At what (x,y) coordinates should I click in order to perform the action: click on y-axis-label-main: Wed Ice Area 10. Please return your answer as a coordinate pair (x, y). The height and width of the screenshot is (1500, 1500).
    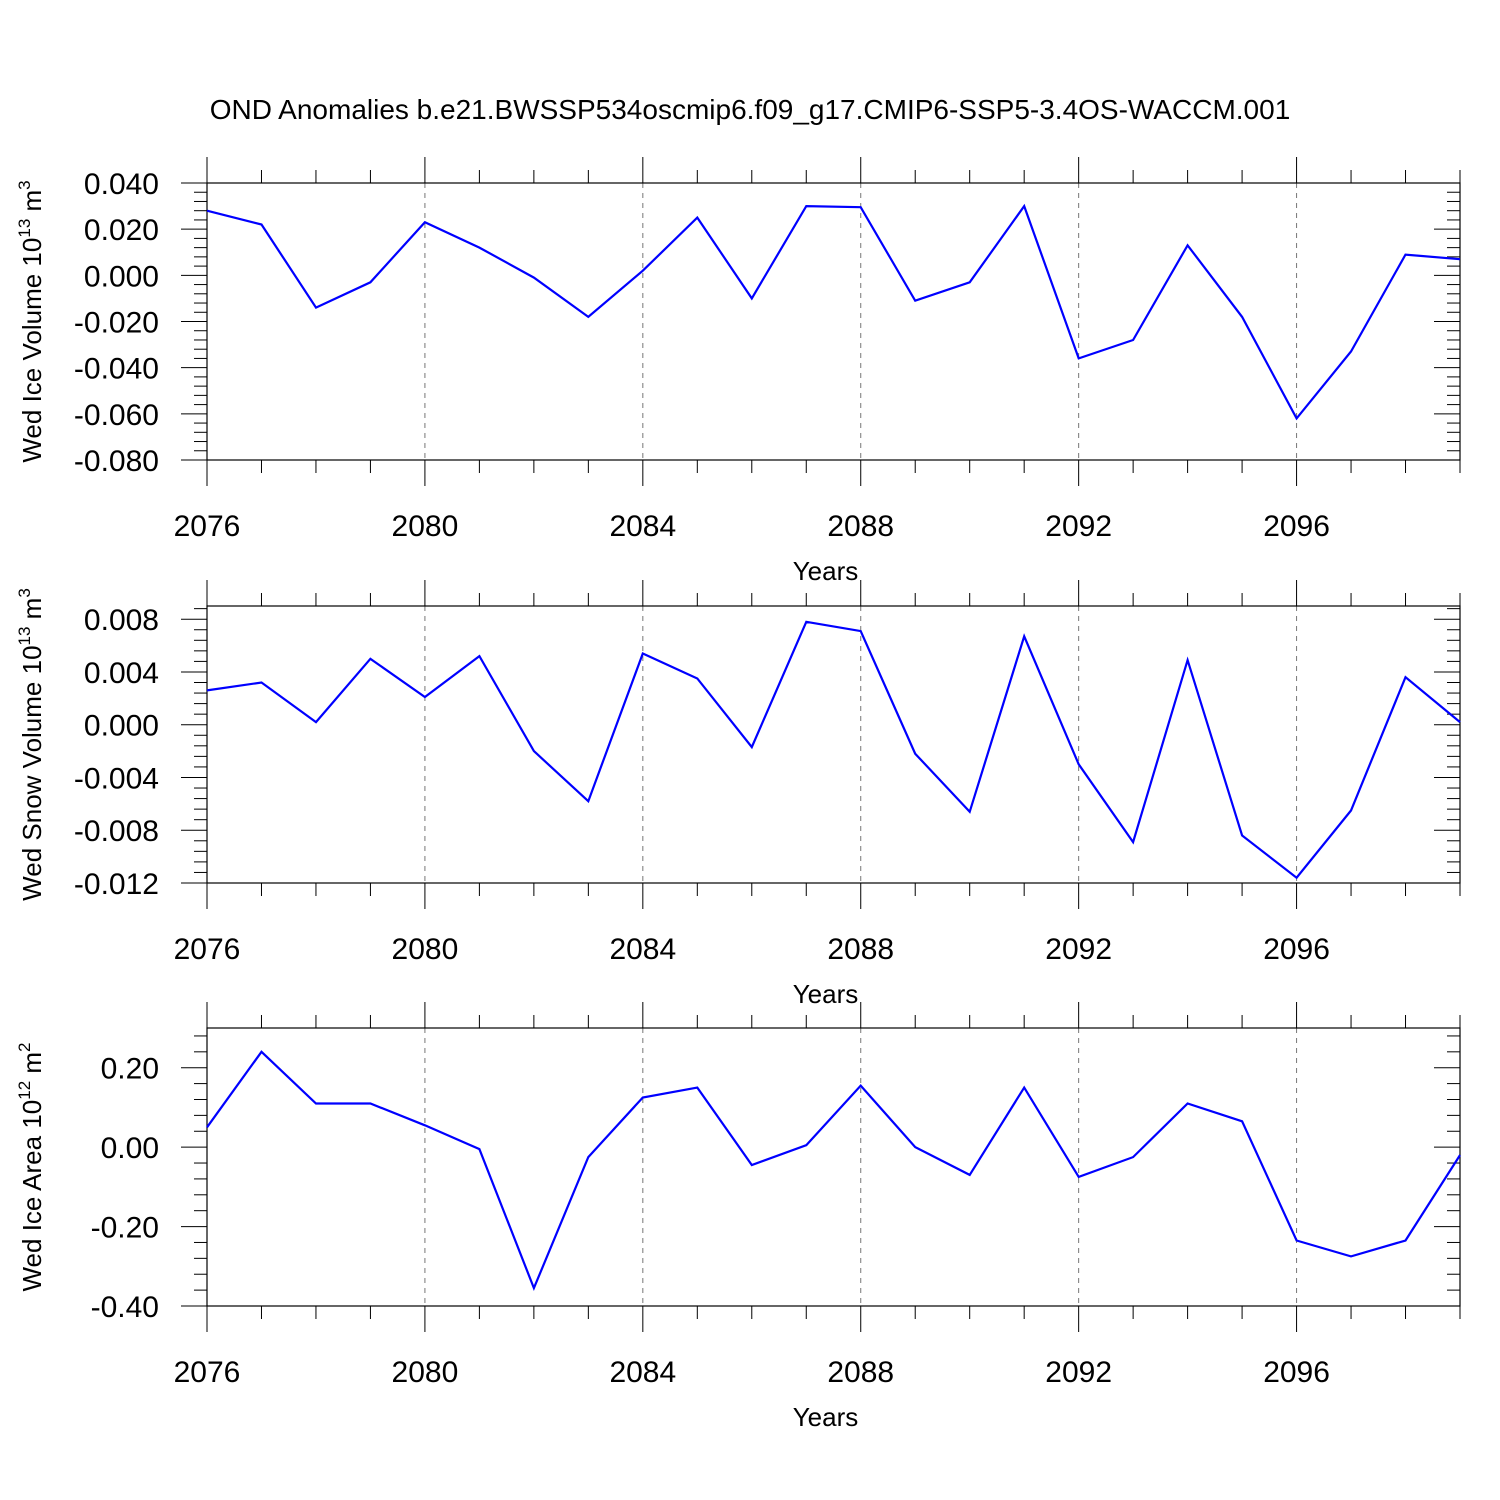
    Looking at the image, I should click on (32, 1196).